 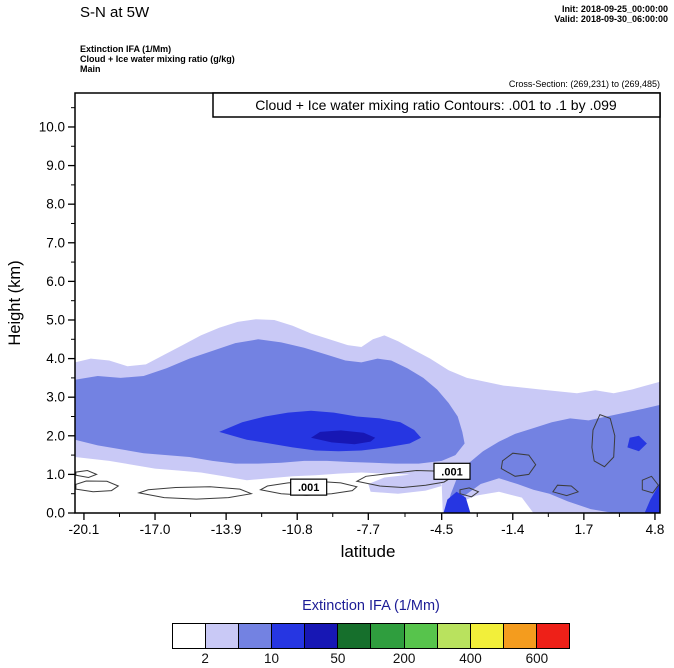 What do you see at coordinates (583, 529) in the screenshot?
I see `x-tick-label: 1.7` at bounding box center [583, 529].